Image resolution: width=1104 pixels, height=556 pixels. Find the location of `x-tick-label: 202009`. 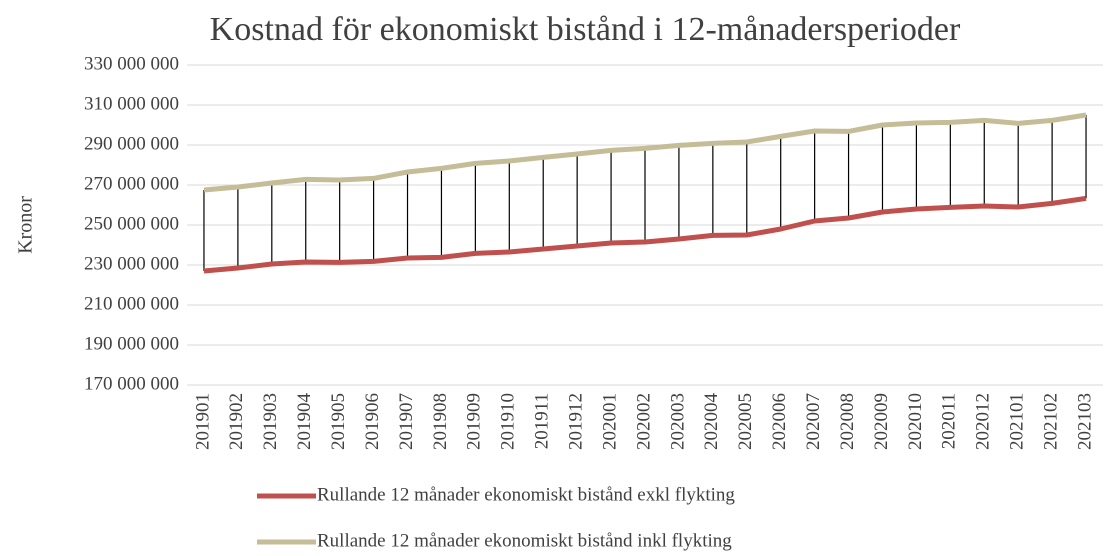

x-tick-label: 202009 is located at coordinates (881, 421).